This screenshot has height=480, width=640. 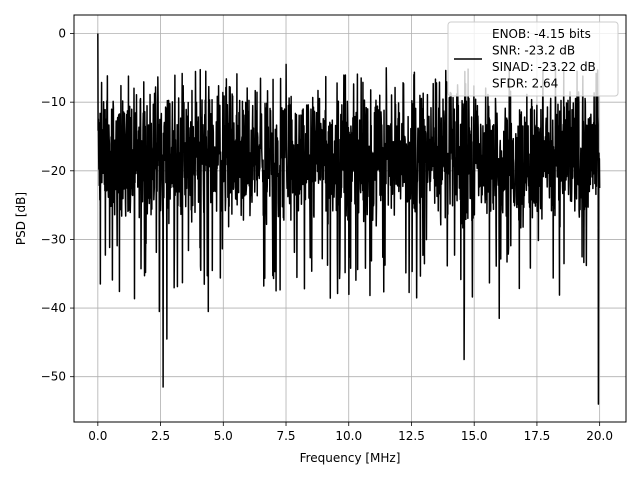 What do you see at coordinates (97, 436) in the screenshot?
I see `x-tick-label: 0.0` at bounding box center [97, 436].